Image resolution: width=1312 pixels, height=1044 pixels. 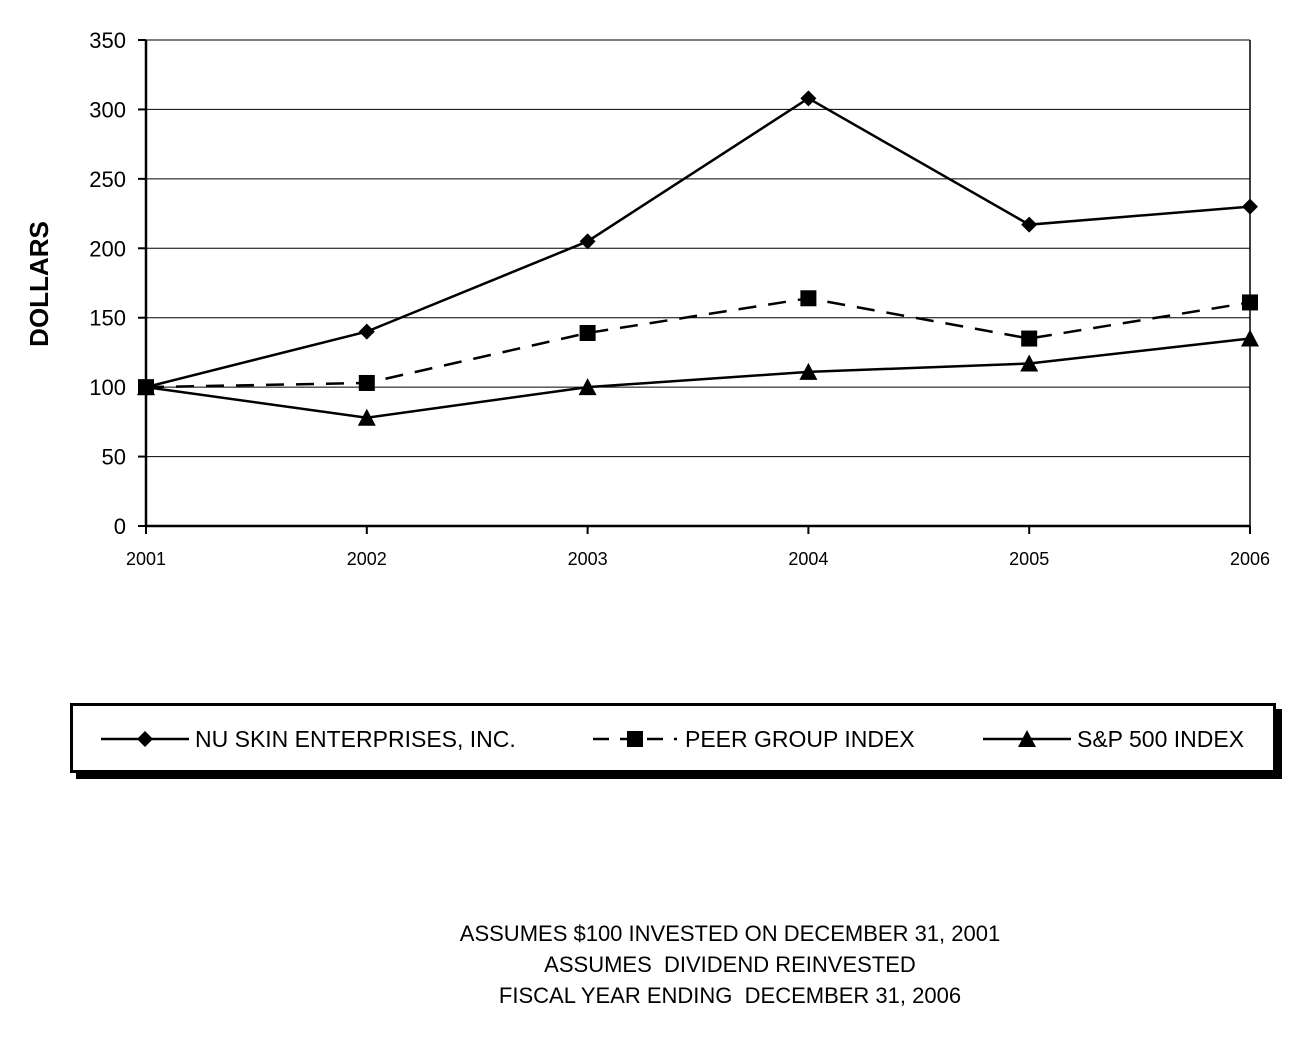 What do you see at coordinates (698, 559) in the screenshot?
I see `x-tick-labels: 2001 2002 2003 2004 2005 2006` at bounding box center [698, 559].